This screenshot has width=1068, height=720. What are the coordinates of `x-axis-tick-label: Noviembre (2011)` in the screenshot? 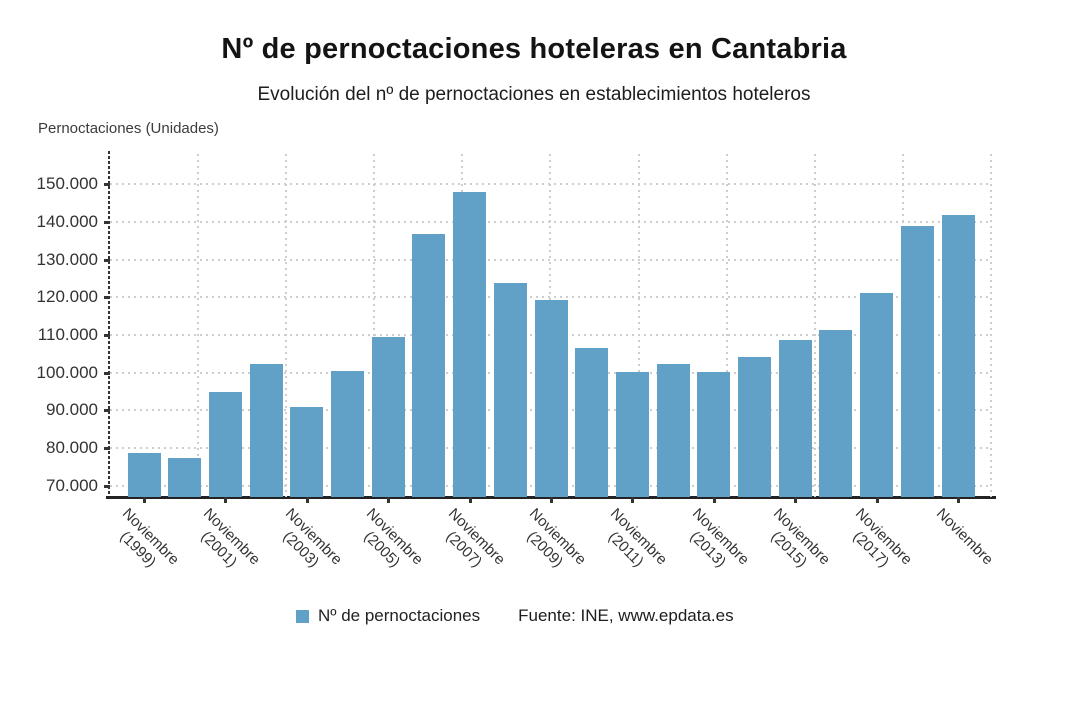 It's located at (638, 538).